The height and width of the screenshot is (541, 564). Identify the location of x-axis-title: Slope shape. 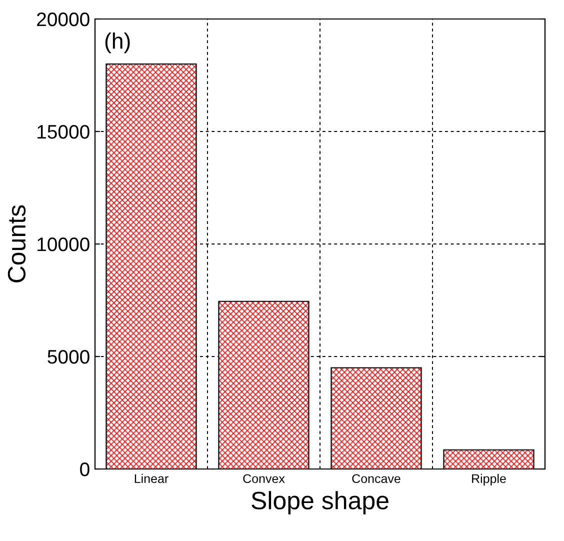
(320, 502).